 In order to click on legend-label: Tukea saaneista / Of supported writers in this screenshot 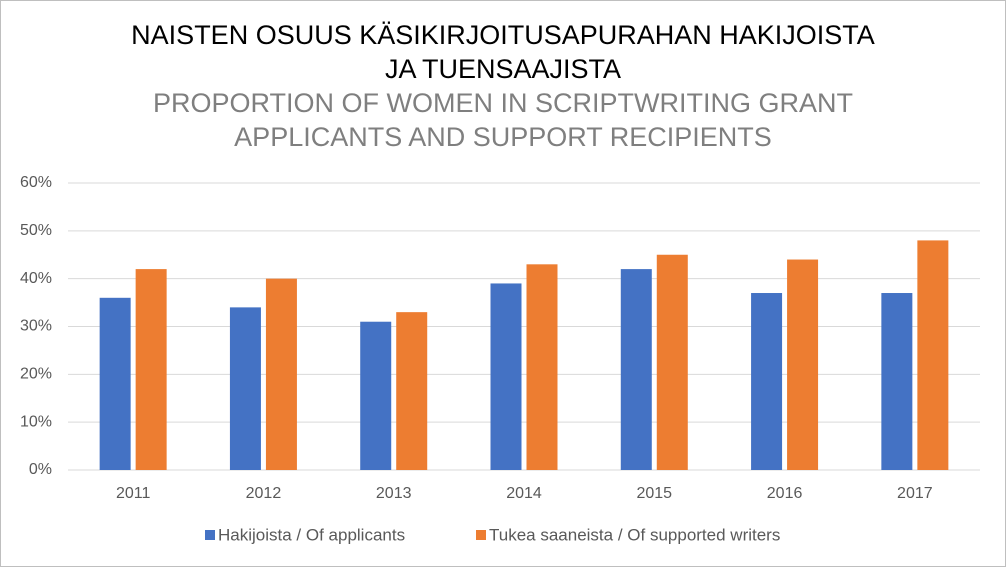, I will do `click(634, 534)`.